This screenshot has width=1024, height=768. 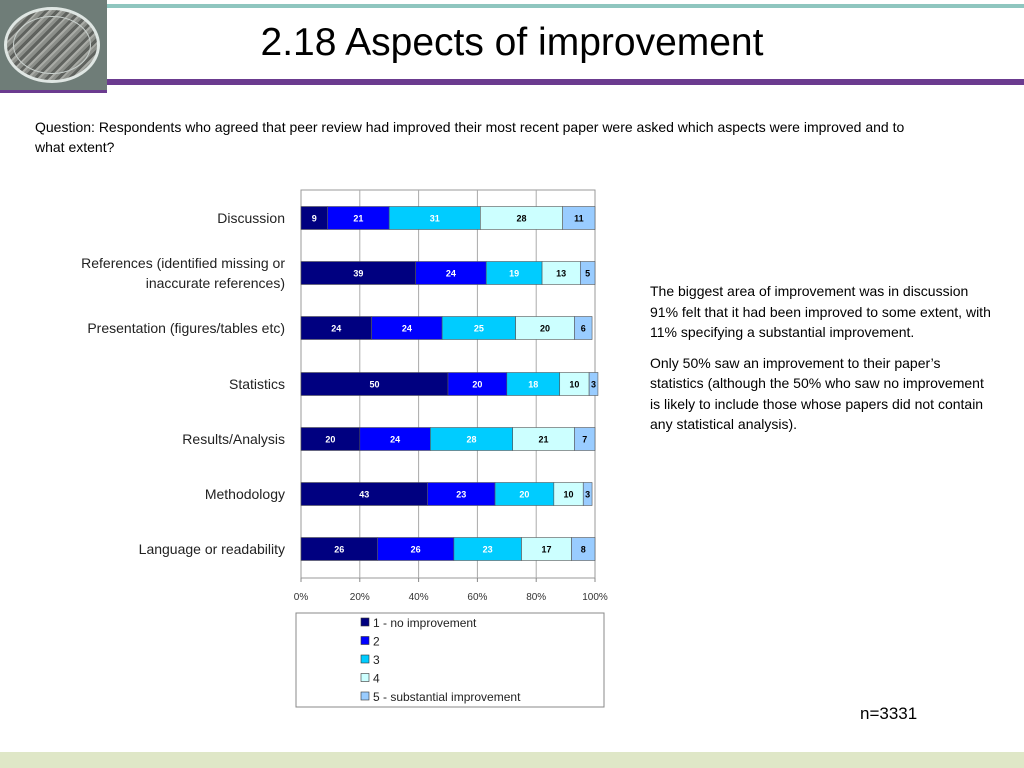 I want to click on category-label: Discussion, so click(x=251, y=218).